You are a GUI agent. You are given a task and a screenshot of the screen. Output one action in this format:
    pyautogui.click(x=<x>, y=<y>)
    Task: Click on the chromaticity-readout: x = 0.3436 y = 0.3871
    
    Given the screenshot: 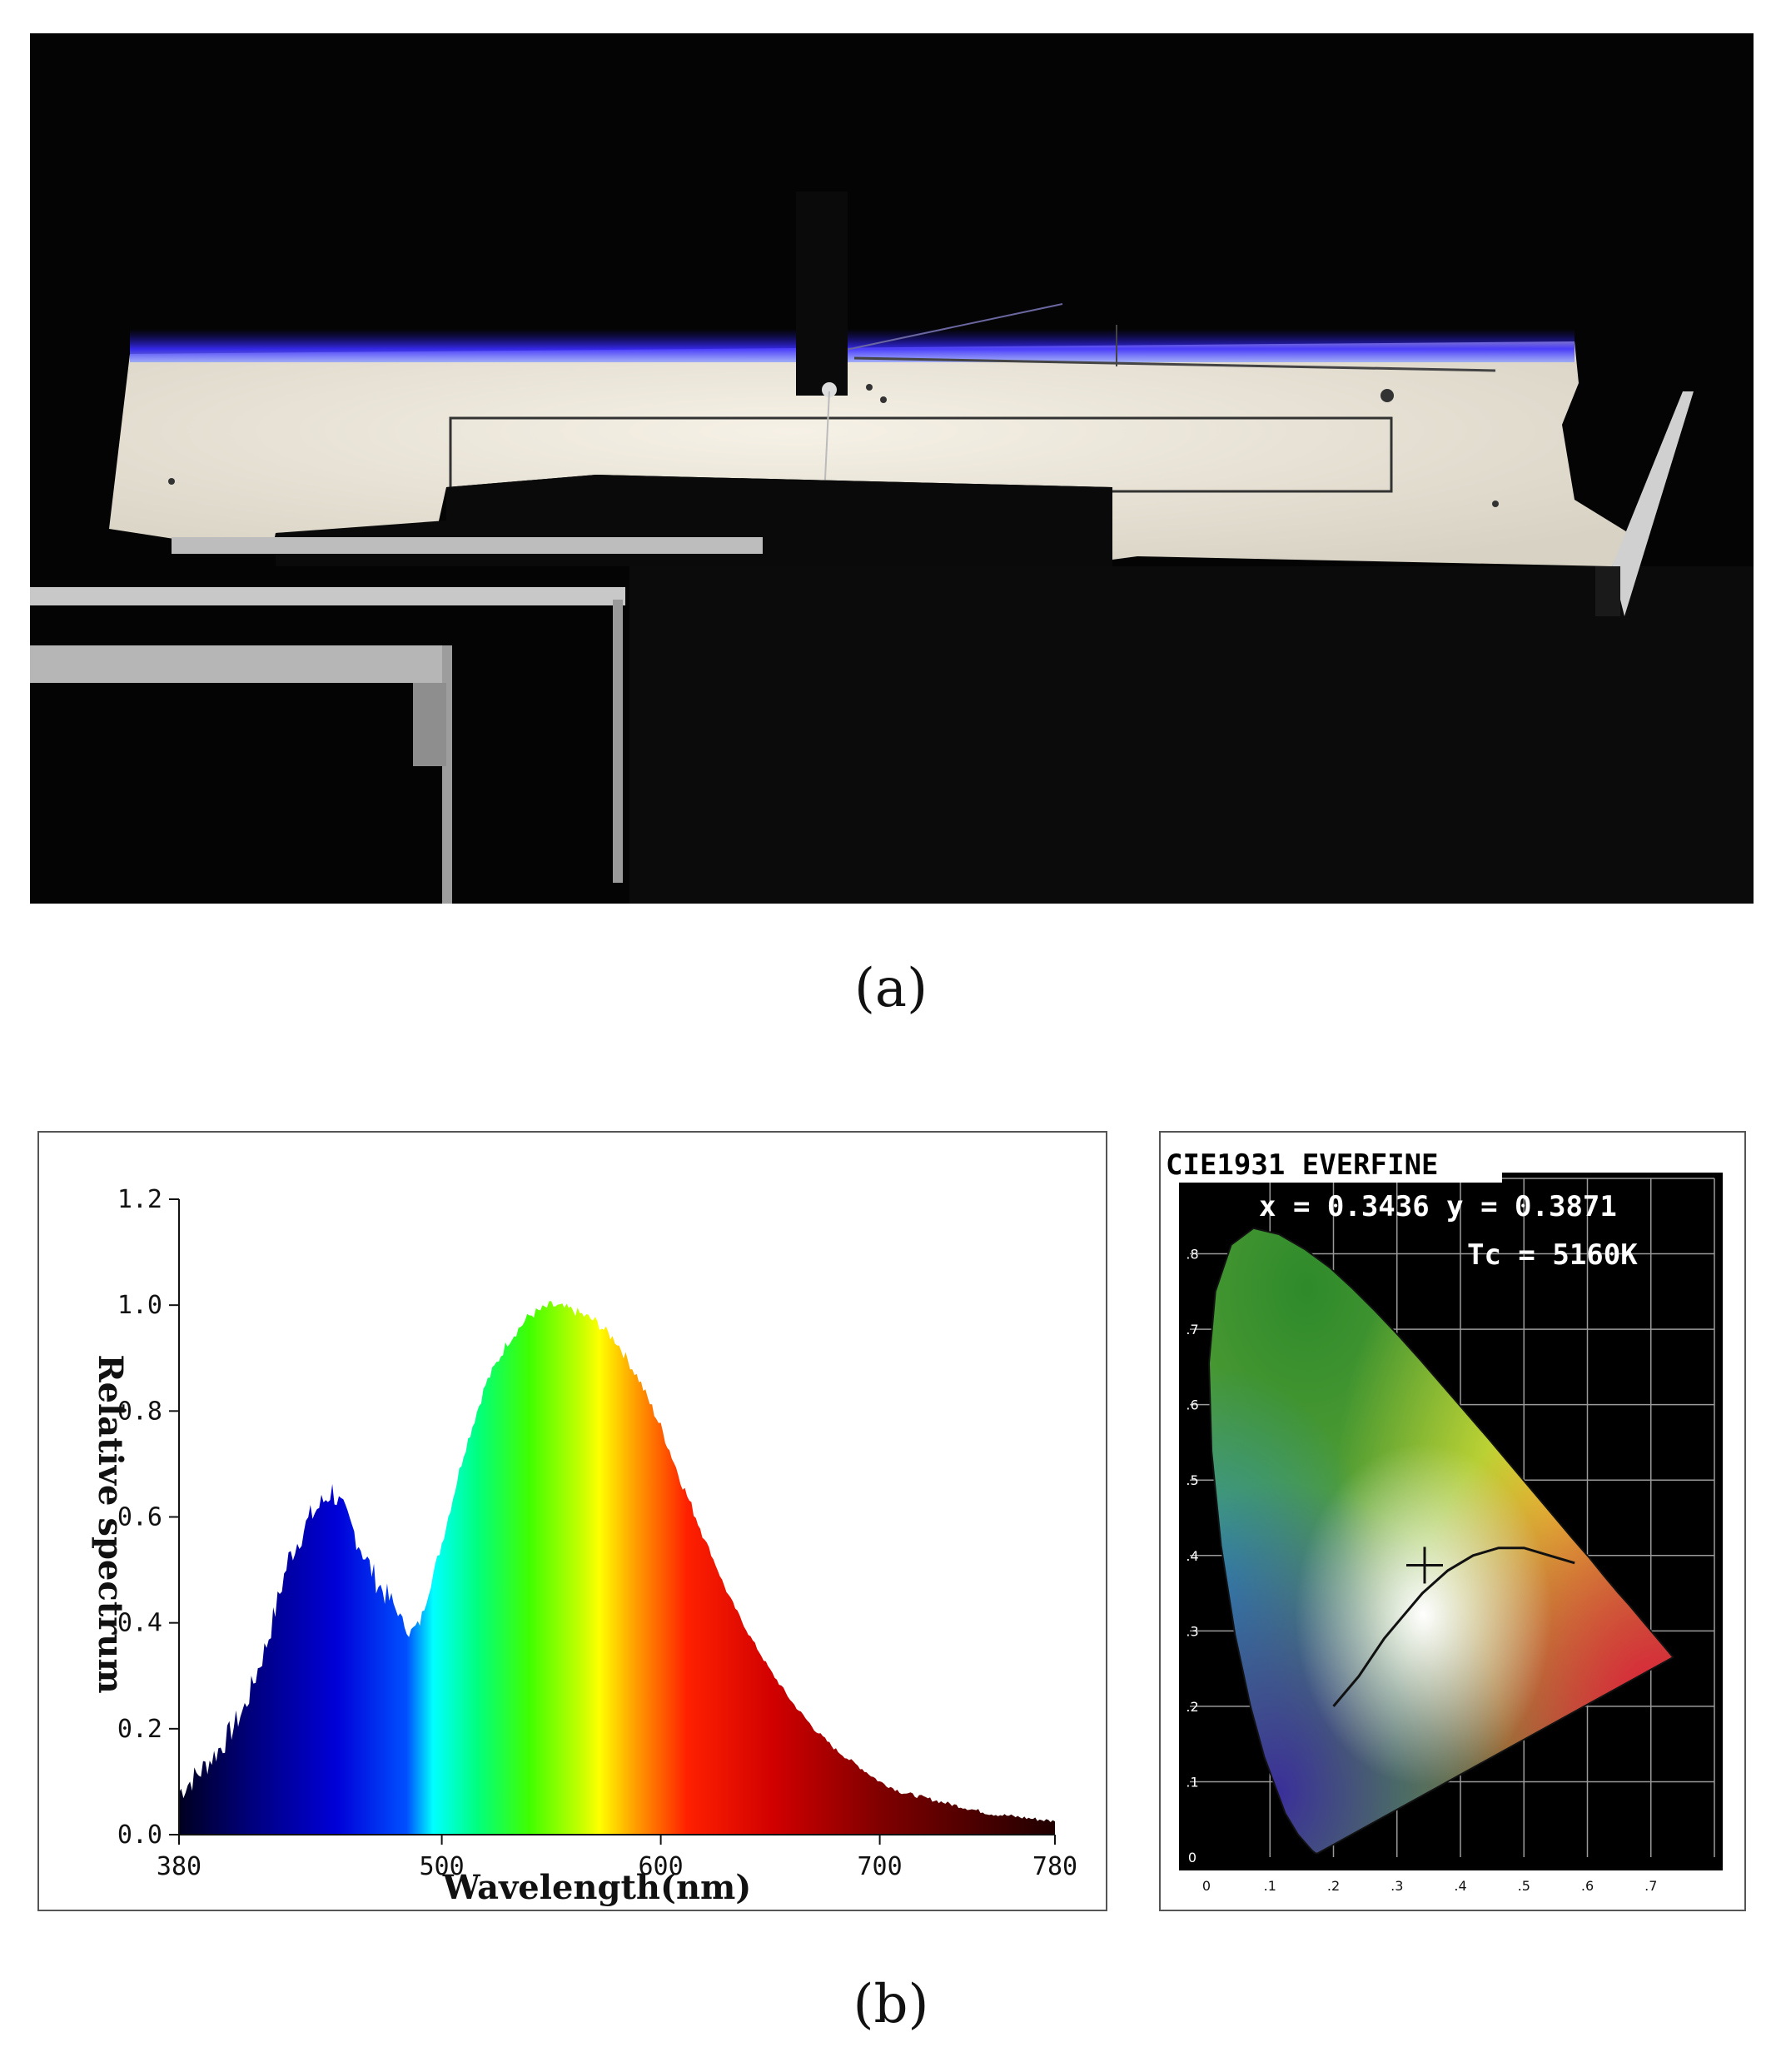 What is the action you would take?
    pyautogui.click(x=1438, y=1206)
    